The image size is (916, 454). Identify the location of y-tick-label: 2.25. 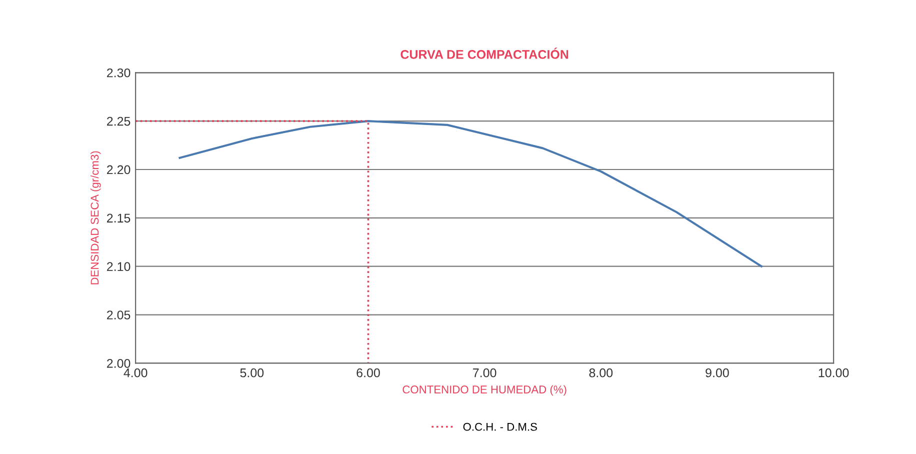
(118, 121).